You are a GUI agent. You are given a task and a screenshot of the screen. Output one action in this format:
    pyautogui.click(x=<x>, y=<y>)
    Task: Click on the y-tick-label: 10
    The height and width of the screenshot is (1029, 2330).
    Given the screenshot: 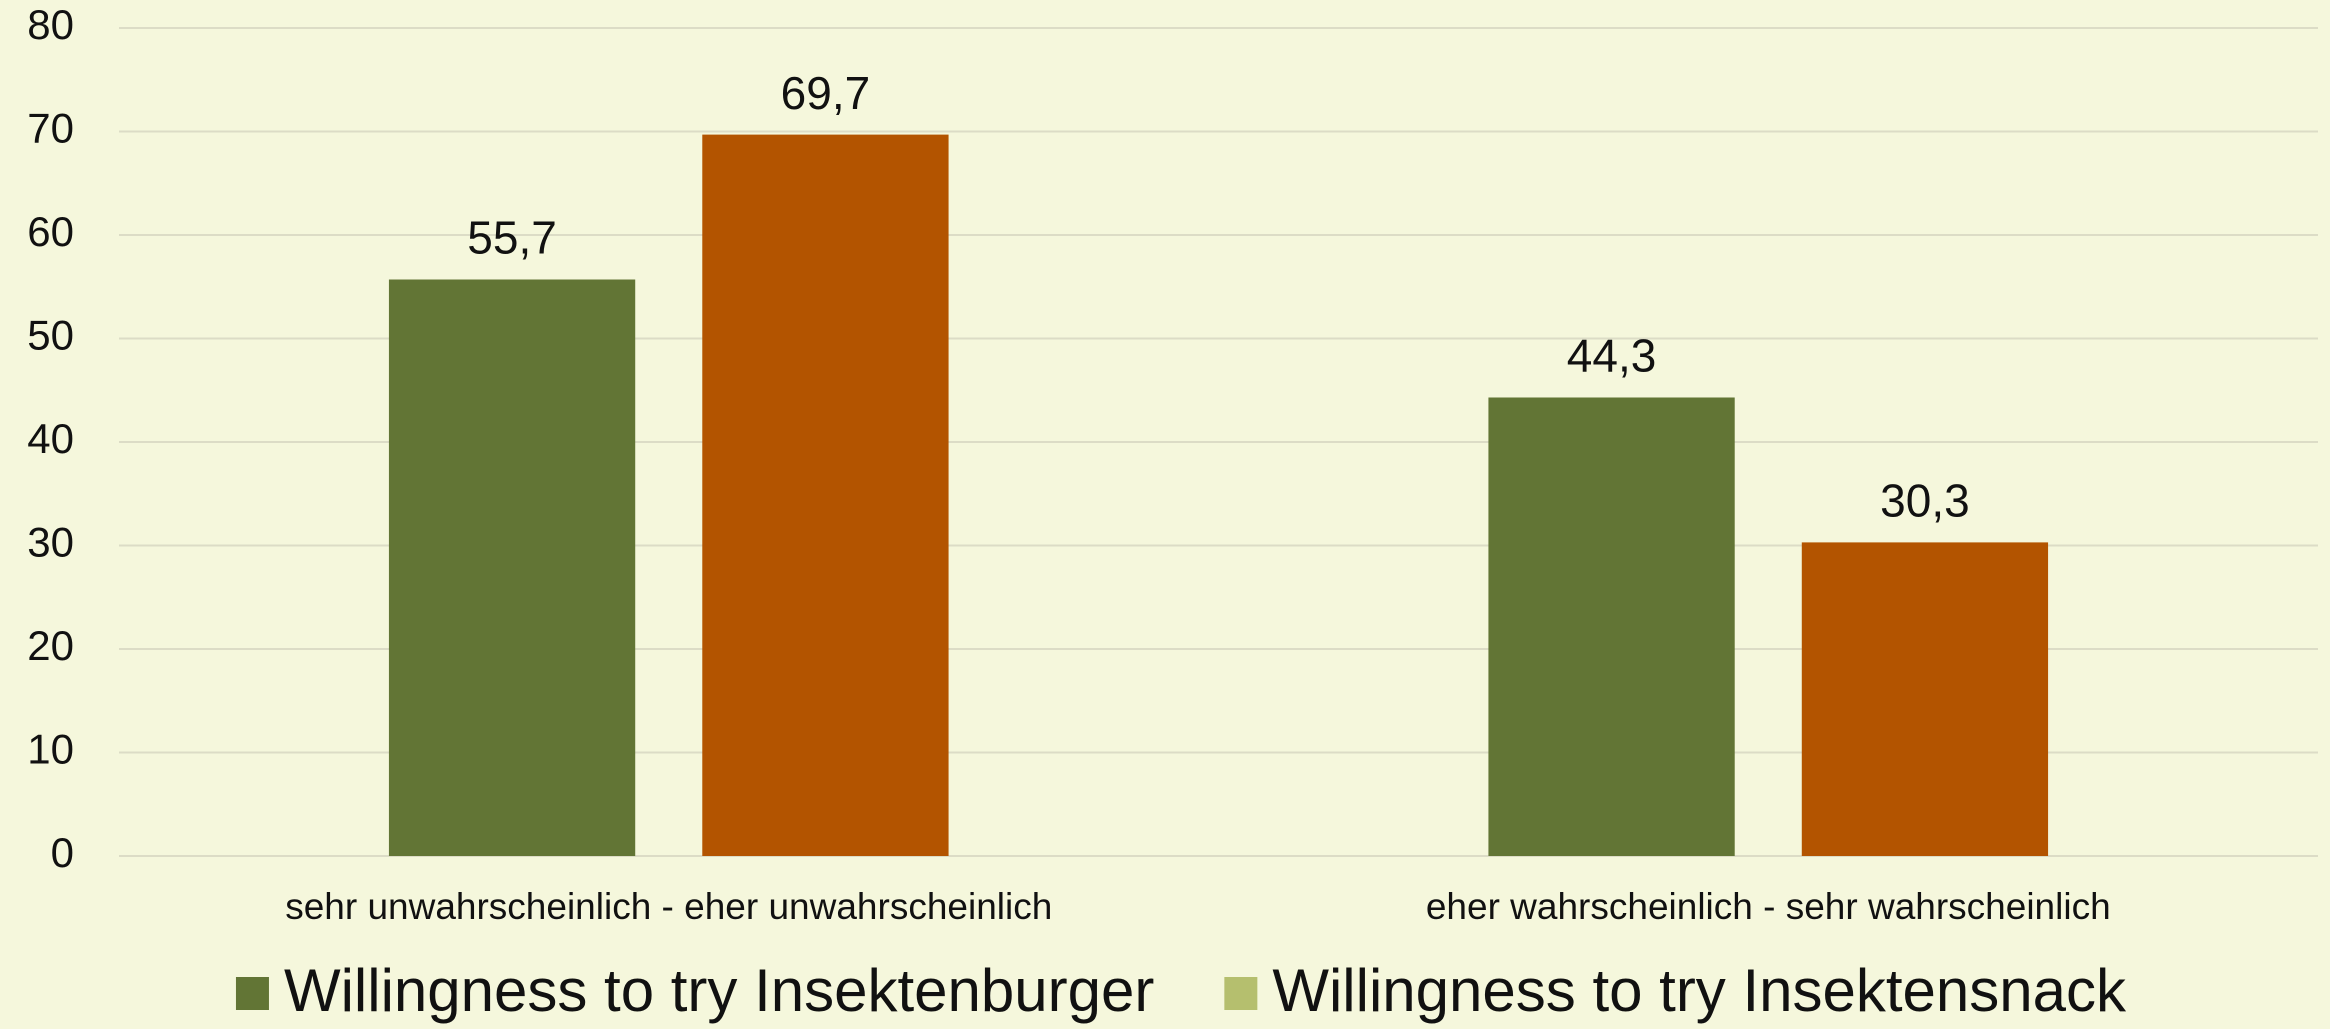 What is the action you would take?
    pyautogui.click(x=50, y=749)
    